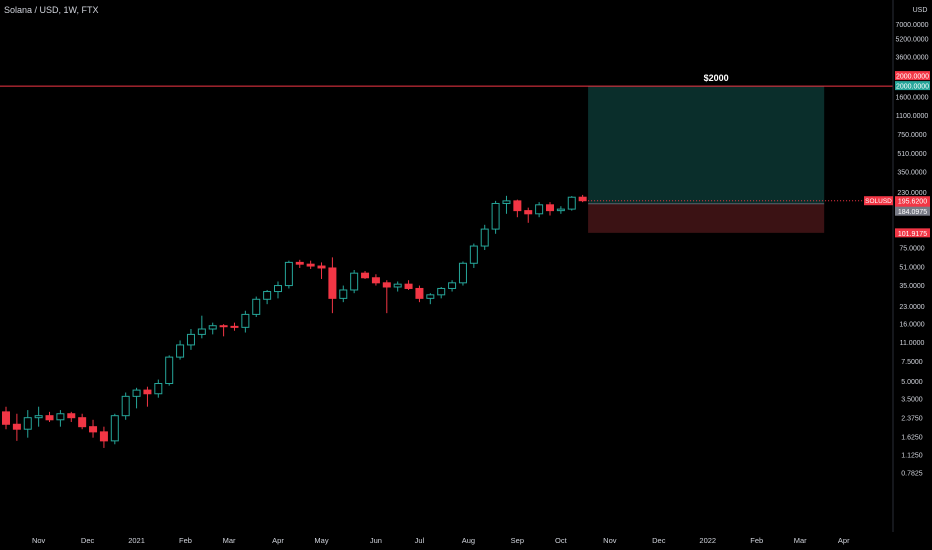 This screenshot has height=550, width=932. What do you see at coordinates (911, 39) in the screenshot?
I see `price-tick-label: 5200.0000` at bounding box center [911, 39].